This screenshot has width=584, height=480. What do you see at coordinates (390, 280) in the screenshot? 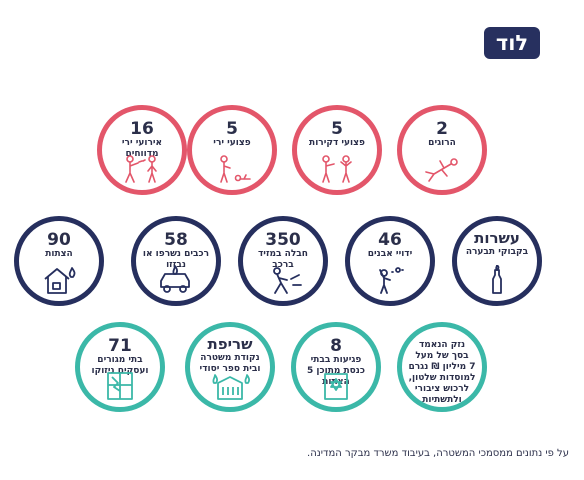
I see `stone-throwing-icon` at bounding box center [390, 280].